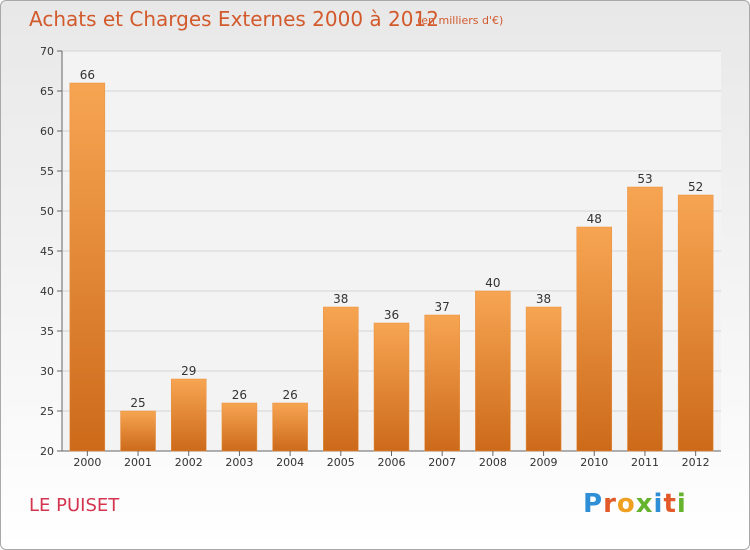 This screenshot has width=750, height=550. I want to click on y-tick-label: 50, so click(47, 211).